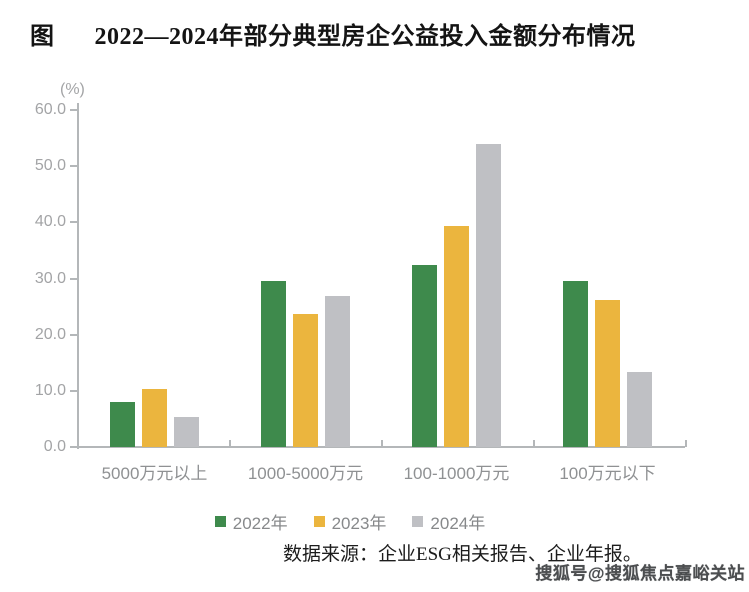  I want to click on bar-2024年-5000万元以上, so click(186, 431).